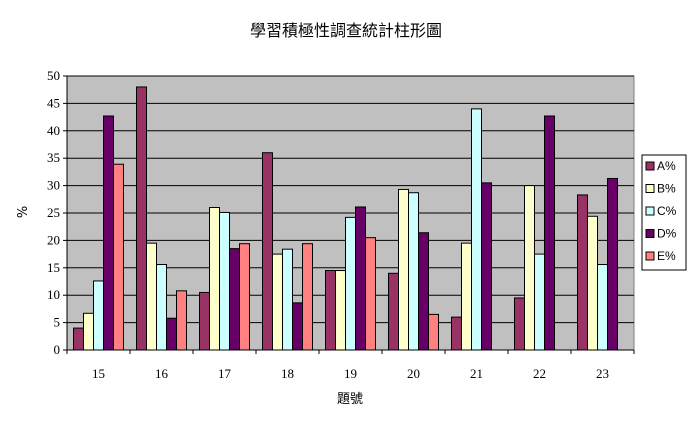 The image size is (691, 425). What do you see at coordinates (98, 373) in the screenshot?
I see `x-tick-label: 15` at bounding box center [98, 373].